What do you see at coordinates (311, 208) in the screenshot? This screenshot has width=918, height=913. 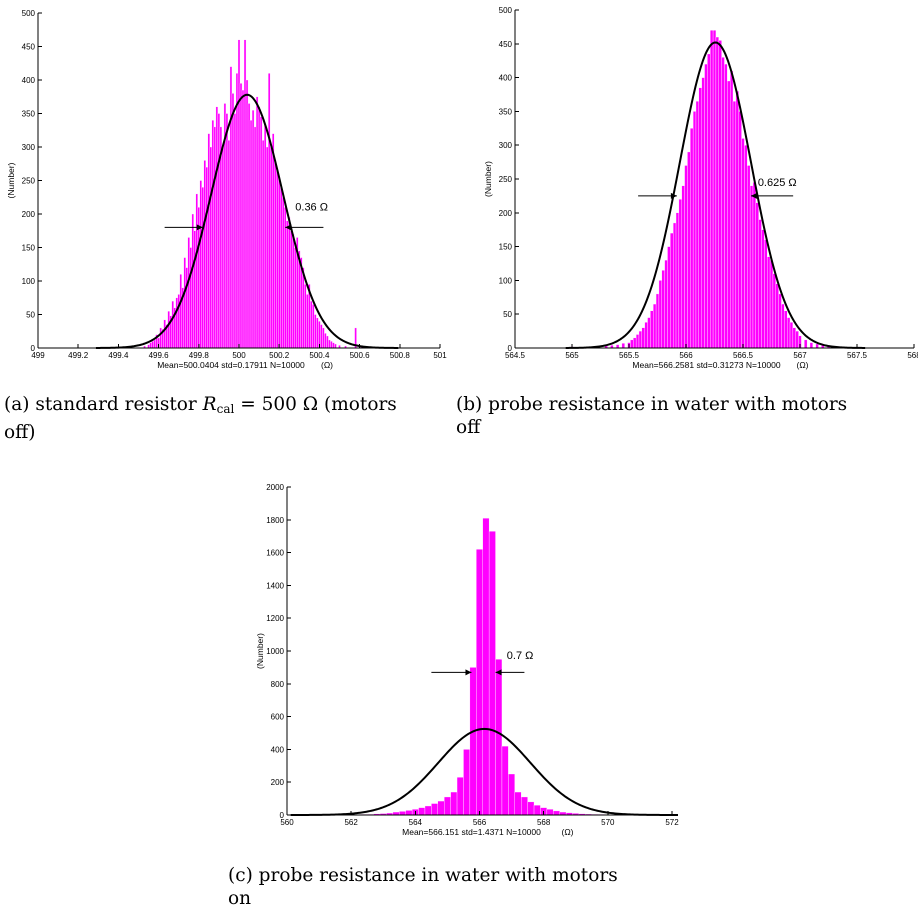 I see `width-annotation: 0.36 Ω` at bounding box center [311, 208].